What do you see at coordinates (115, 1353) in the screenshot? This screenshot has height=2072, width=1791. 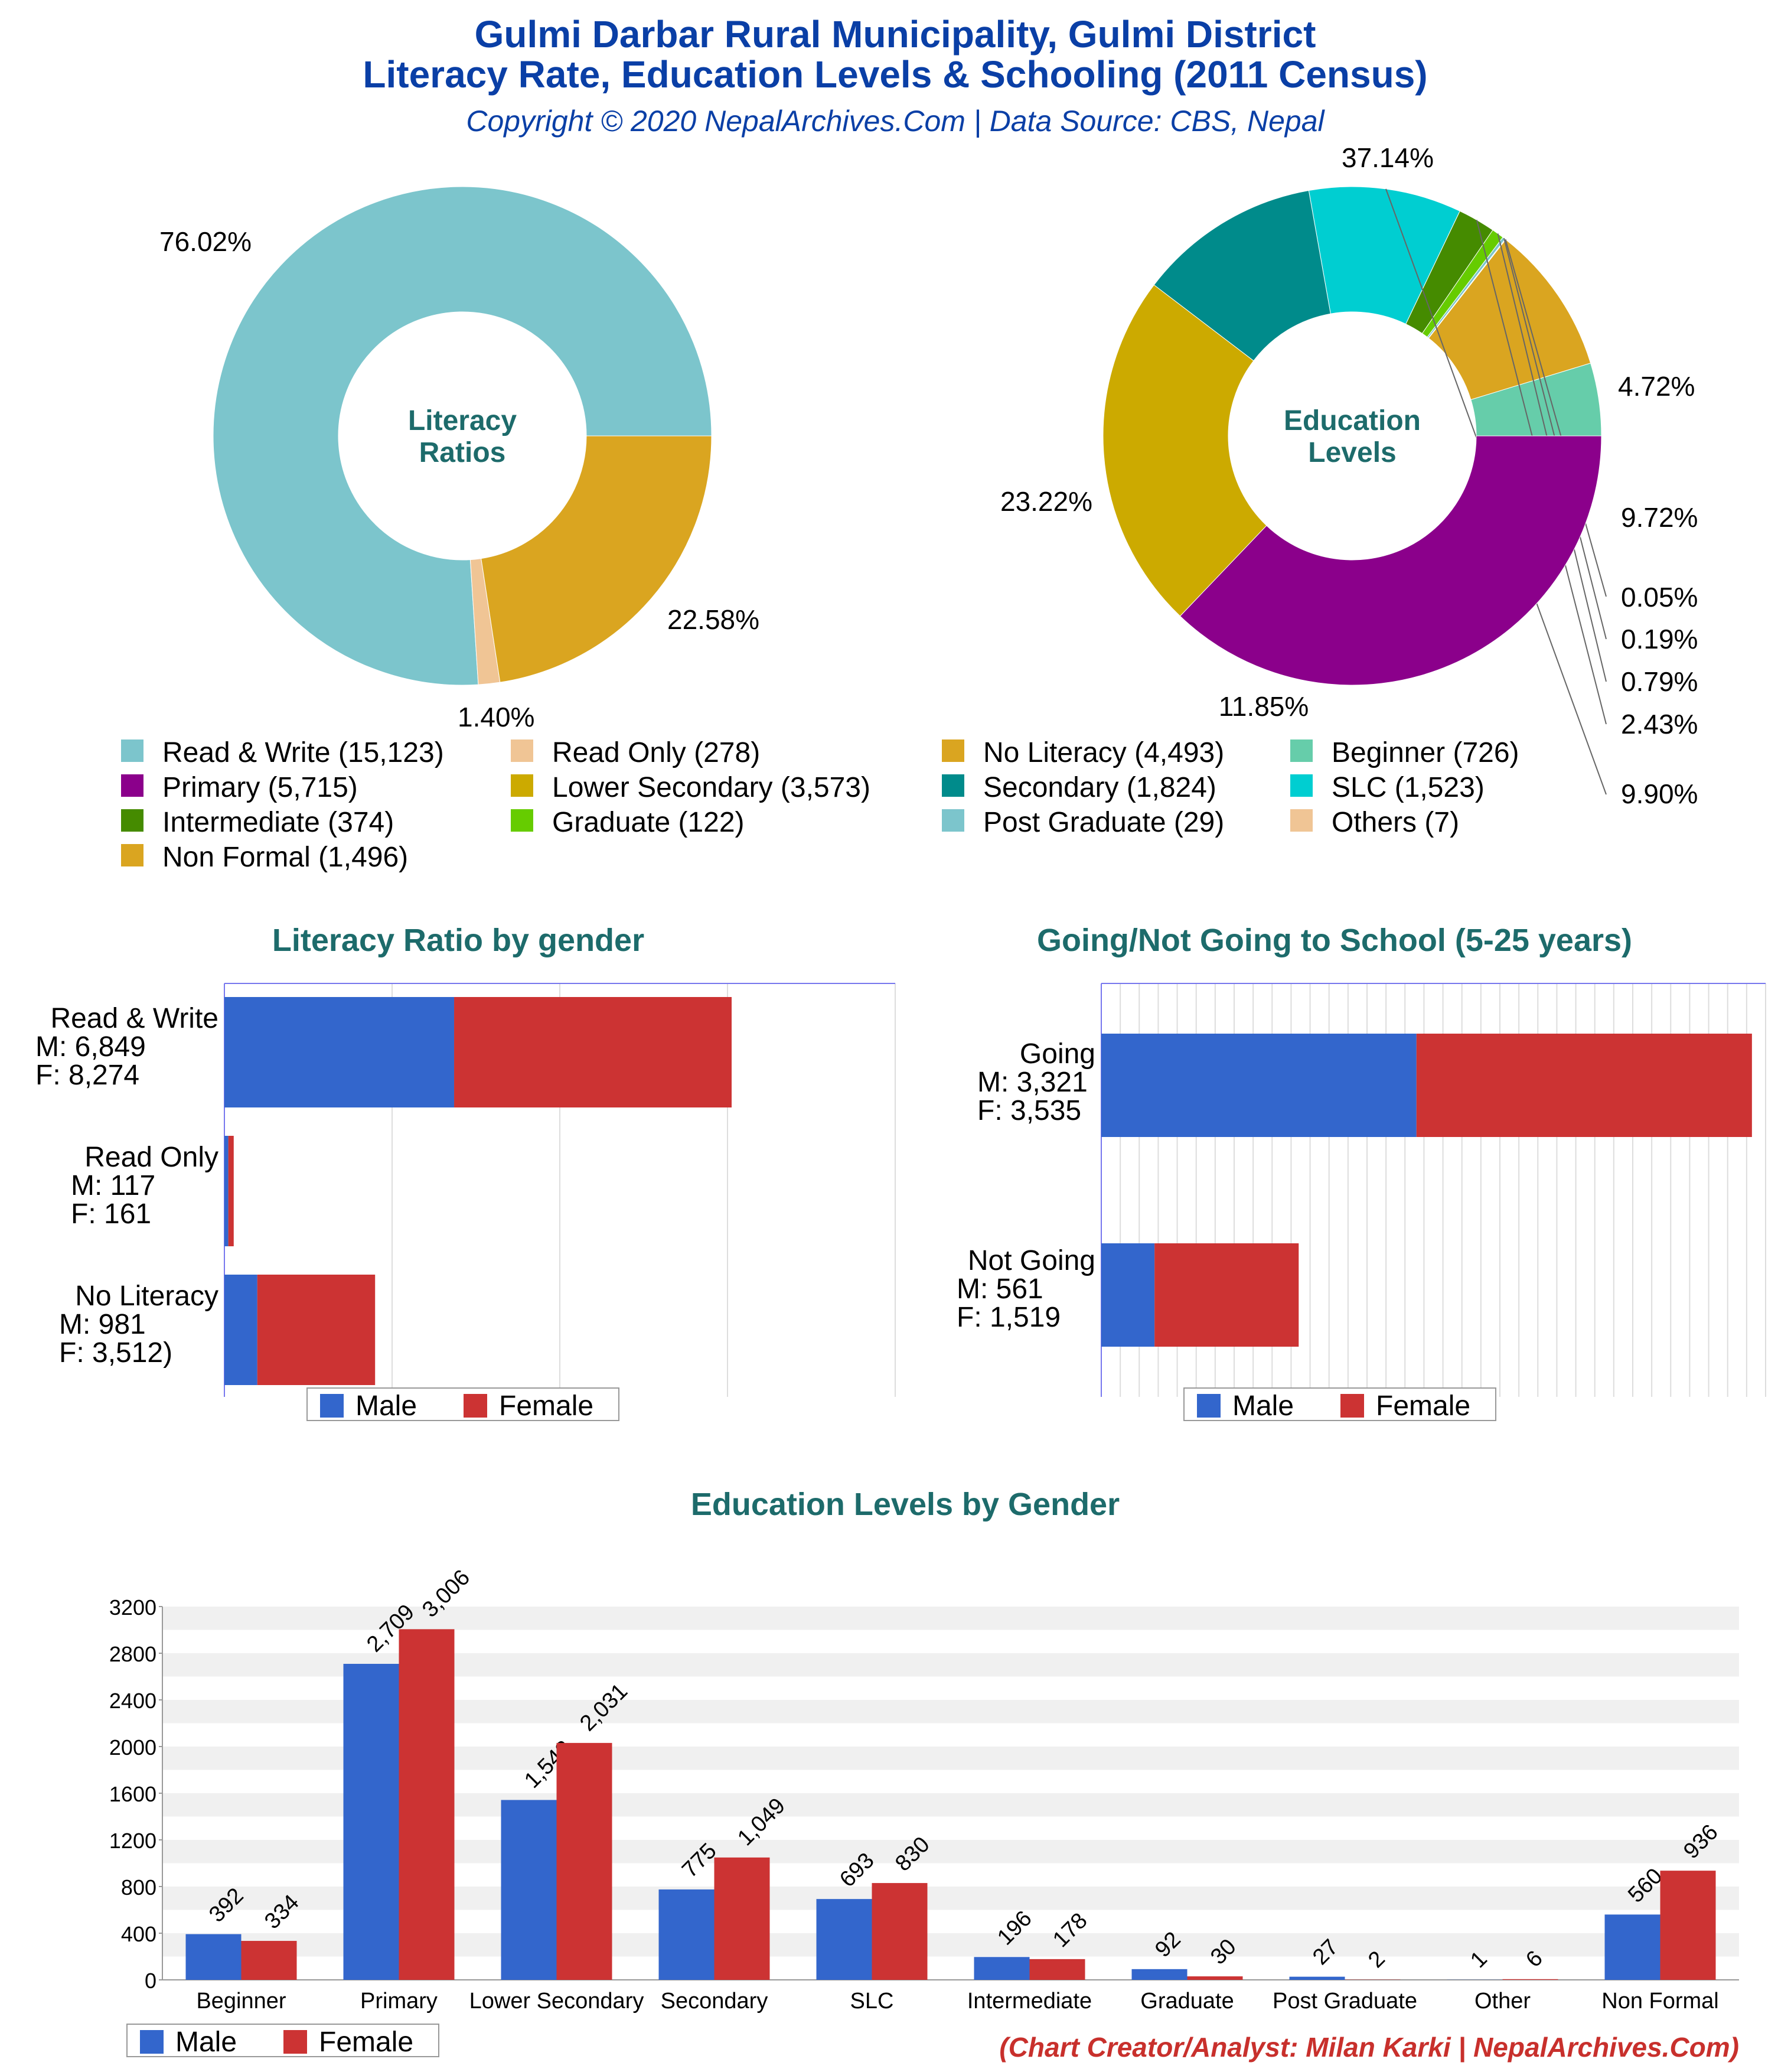 I see `category-label: F: 3,512)` at bounding box center [115, 1353].